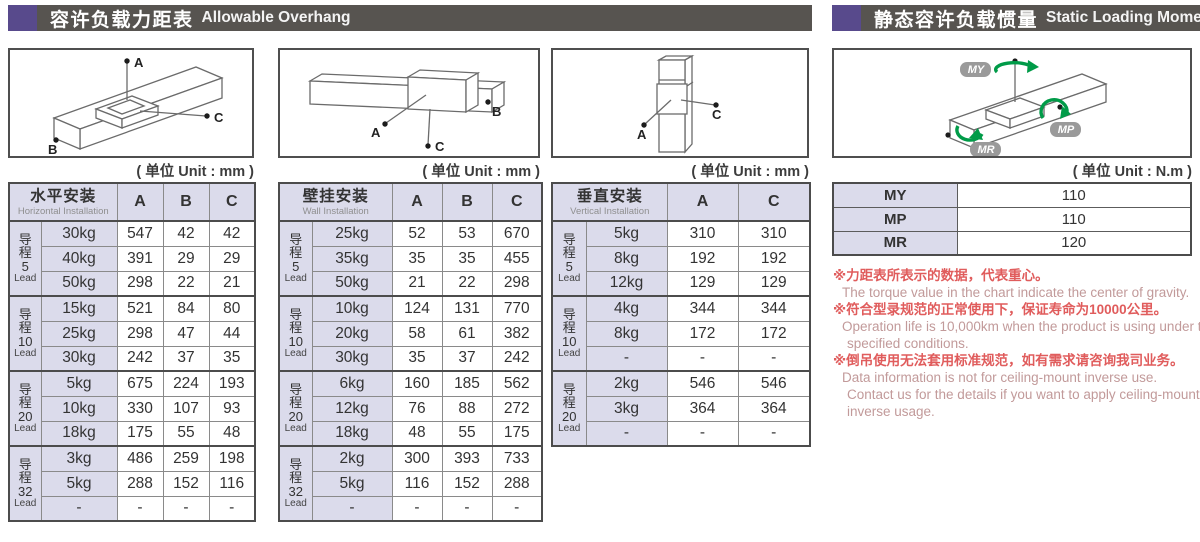 The width and height of the screenshot is (1200, 542). Describe the element at coordinates (140, 458) in the screenshot. I see `value-cell: 486` at that location.